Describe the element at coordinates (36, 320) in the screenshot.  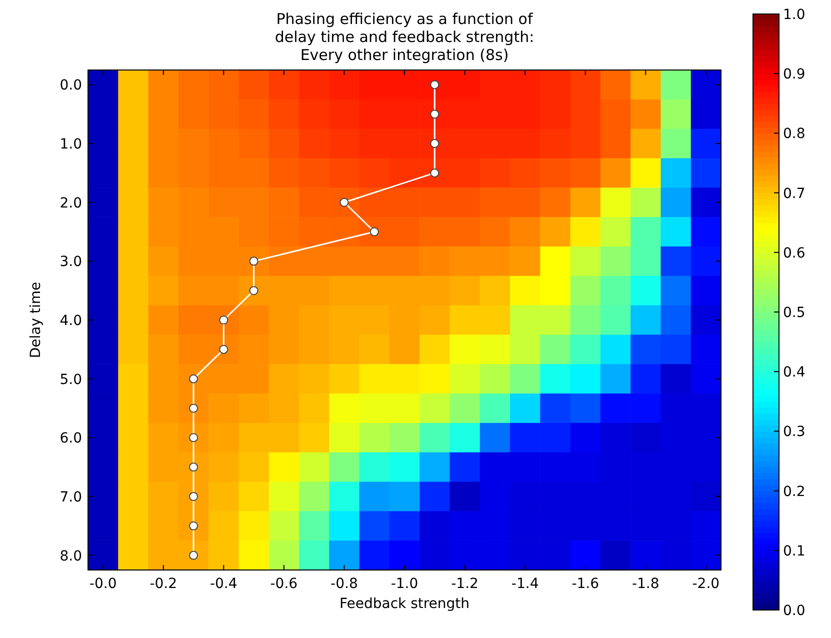
I see `y-axis-title: Delay time` at that location.